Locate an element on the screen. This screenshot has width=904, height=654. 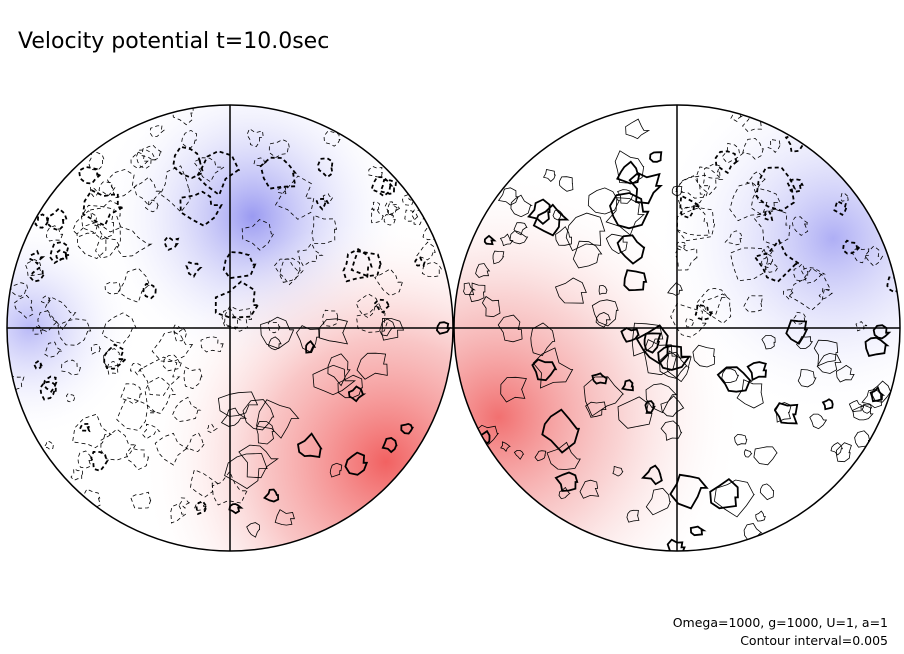
chart-title: Velocity potential t=10.0sec is located at coordinates (173, 41).